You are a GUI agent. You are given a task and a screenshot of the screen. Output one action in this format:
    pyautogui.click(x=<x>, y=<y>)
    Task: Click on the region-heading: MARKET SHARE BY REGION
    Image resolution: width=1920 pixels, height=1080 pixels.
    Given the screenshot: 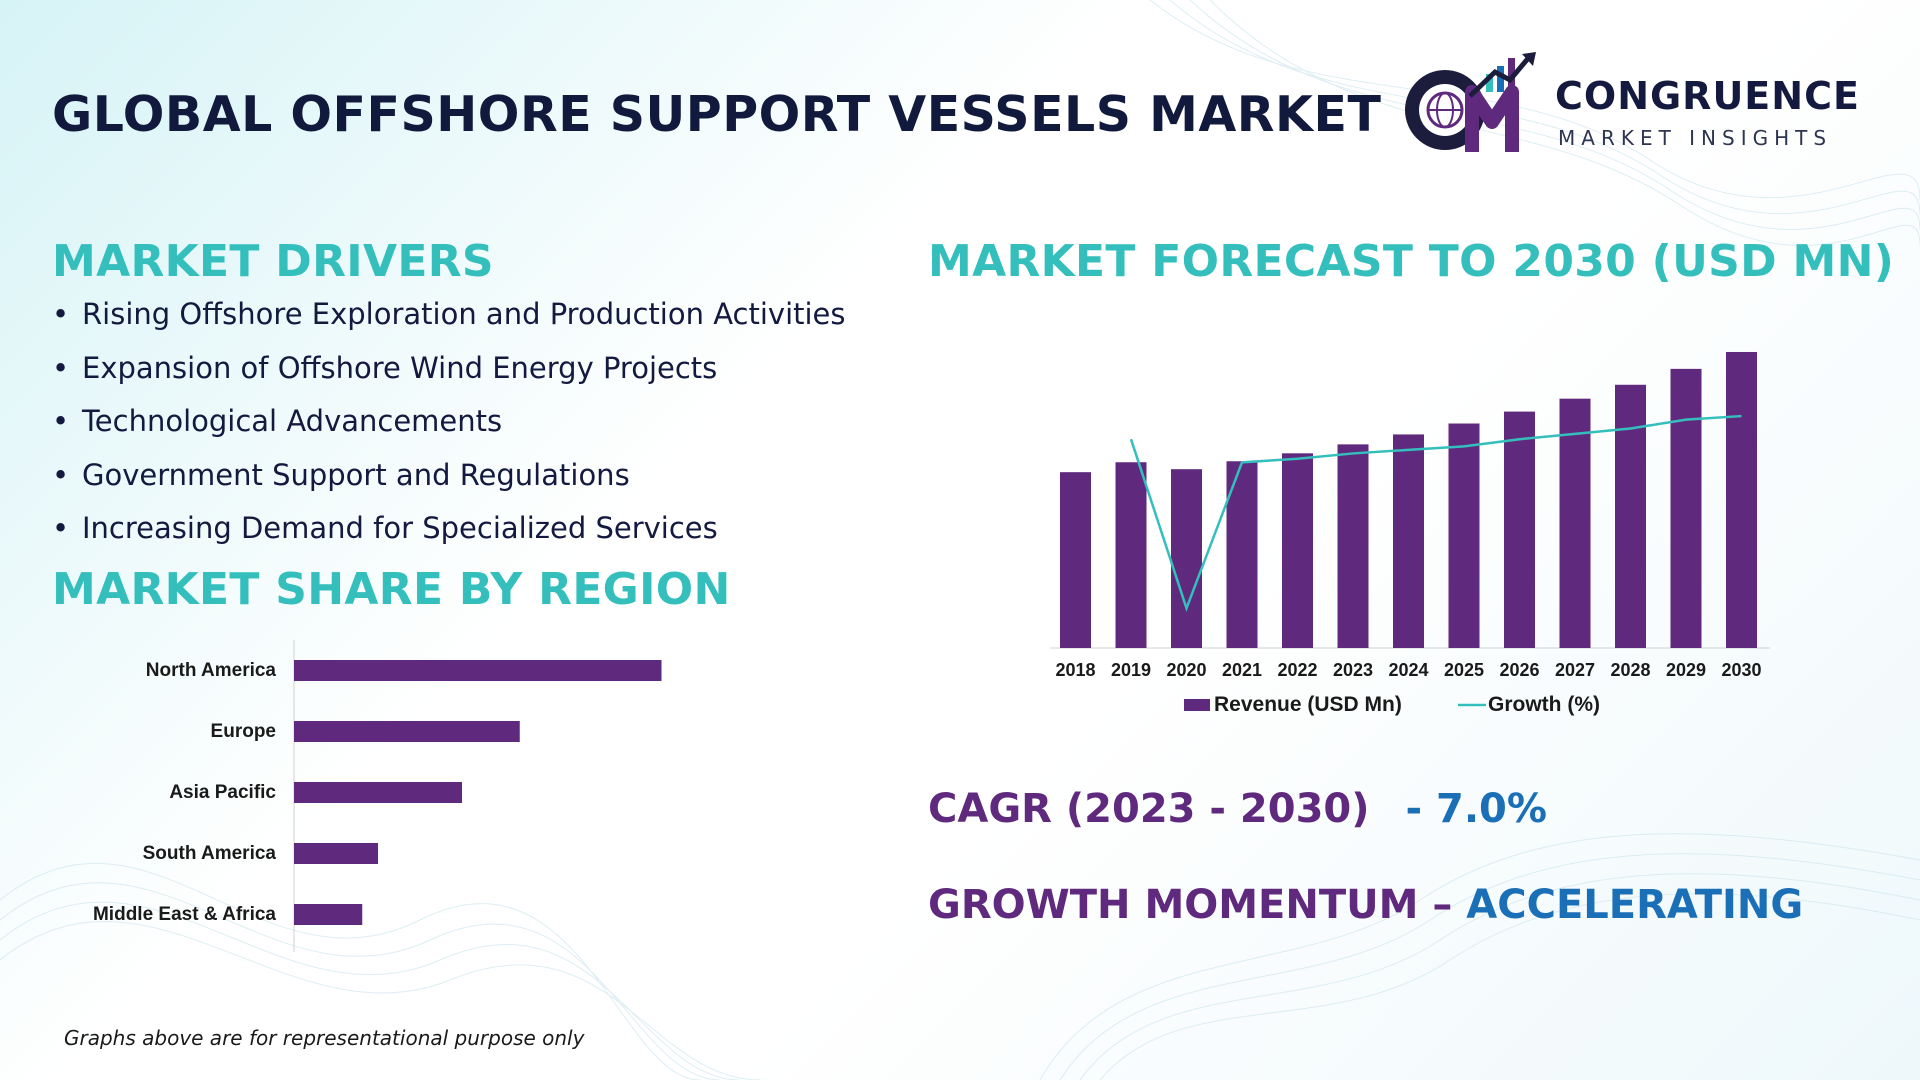 What is the action you would take?
    pyautogui.click(x=391, y=589)
    